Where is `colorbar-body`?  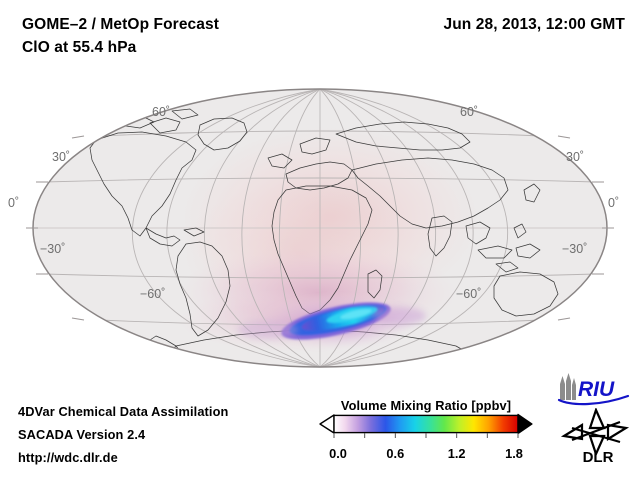 colorbar-body is located at coordinates (426, 424).